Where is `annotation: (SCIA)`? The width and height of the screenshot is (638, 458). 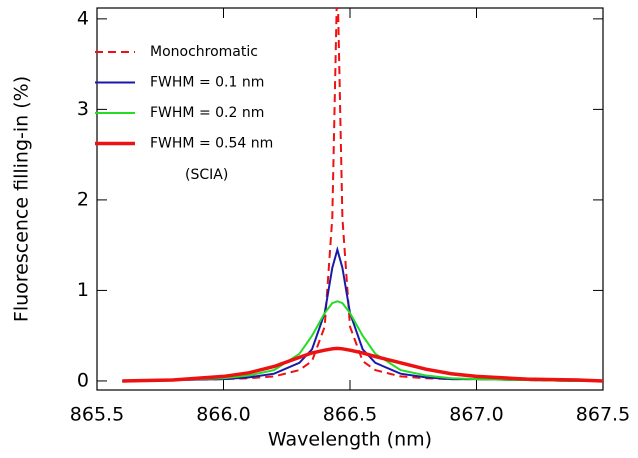 annotation: (SCIA) is located at coordinates (206, 175).